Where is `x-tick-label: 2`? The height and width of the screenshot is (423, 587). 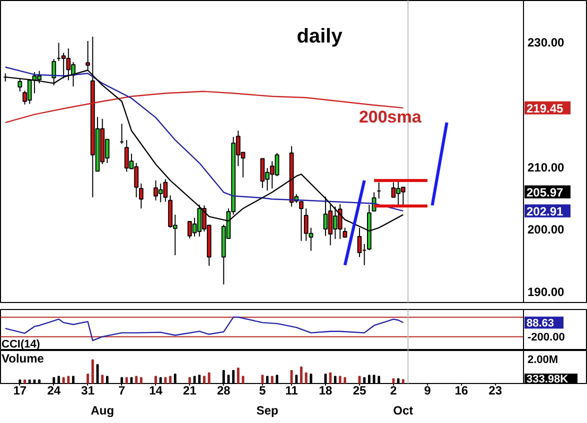 x-tick-label: 2 is located at coordinates (394, 391).